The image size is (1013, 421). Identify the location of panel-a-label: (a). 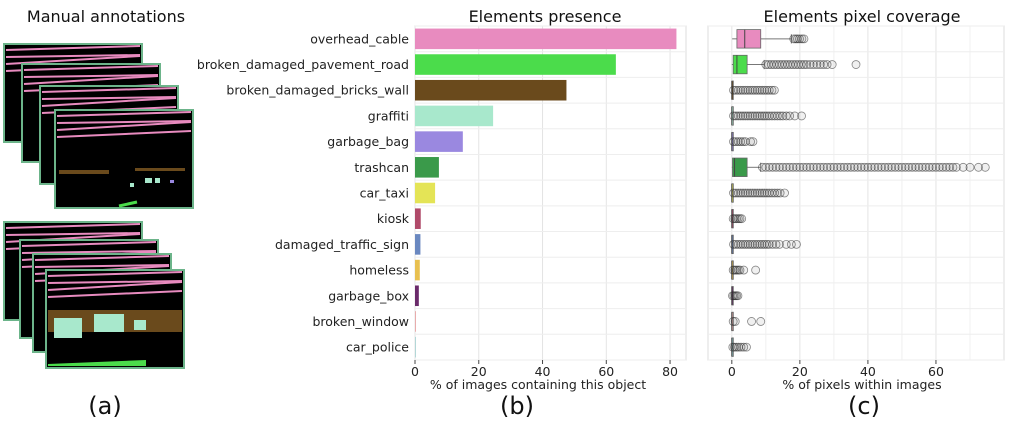
(104, 406).